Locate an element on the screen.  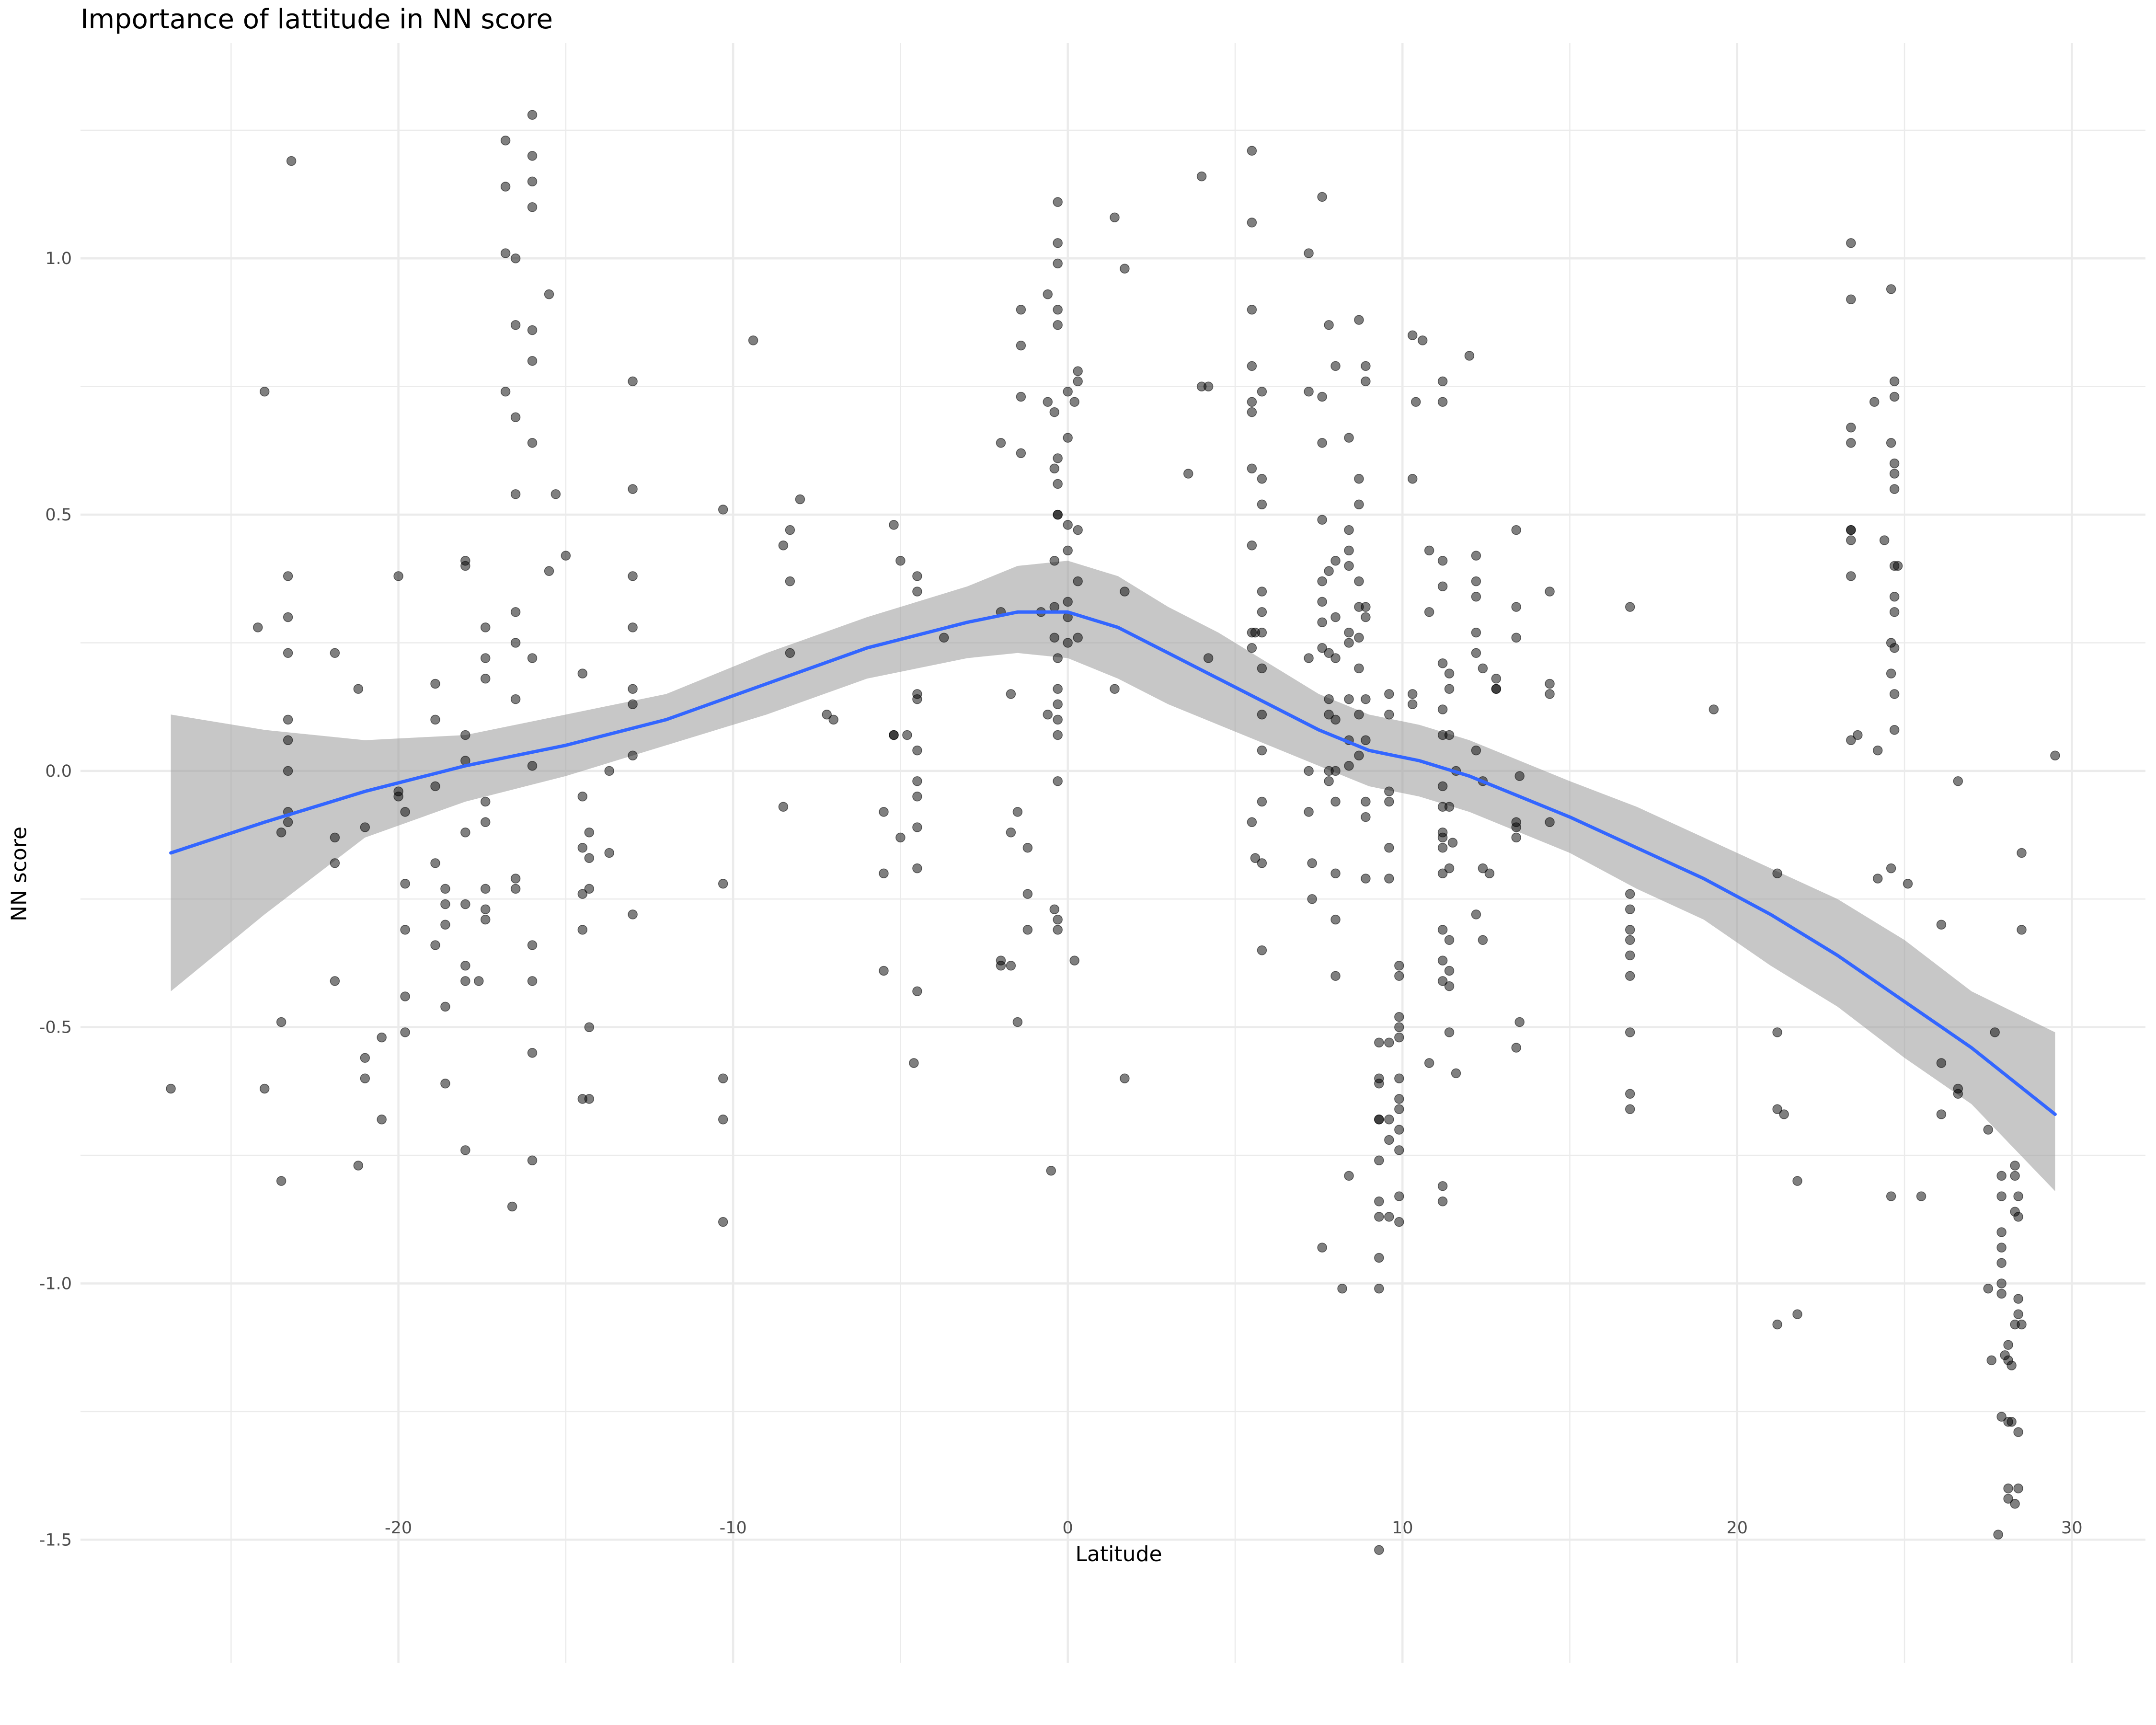
x-tick-label: 30 is located at coordinates (2072, 1528).